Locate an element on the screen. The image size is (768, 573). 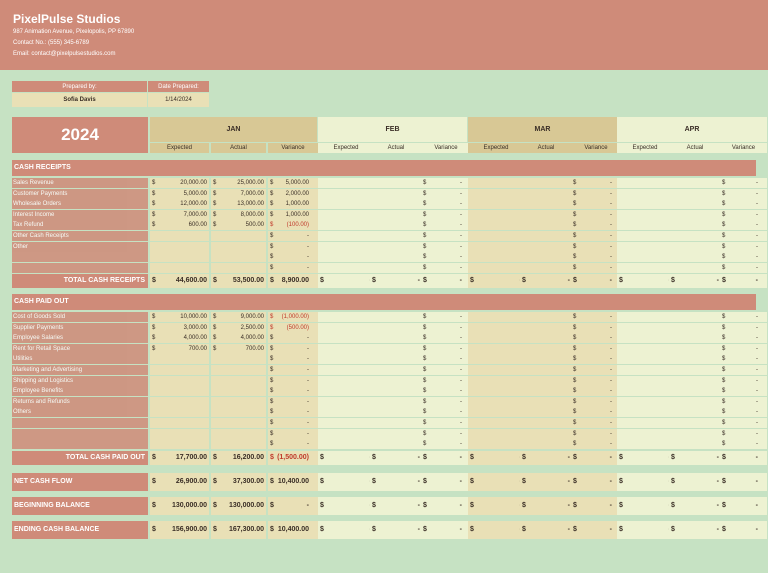
receipts-cell: $5,000.00 is located at coordinates (179, 193).